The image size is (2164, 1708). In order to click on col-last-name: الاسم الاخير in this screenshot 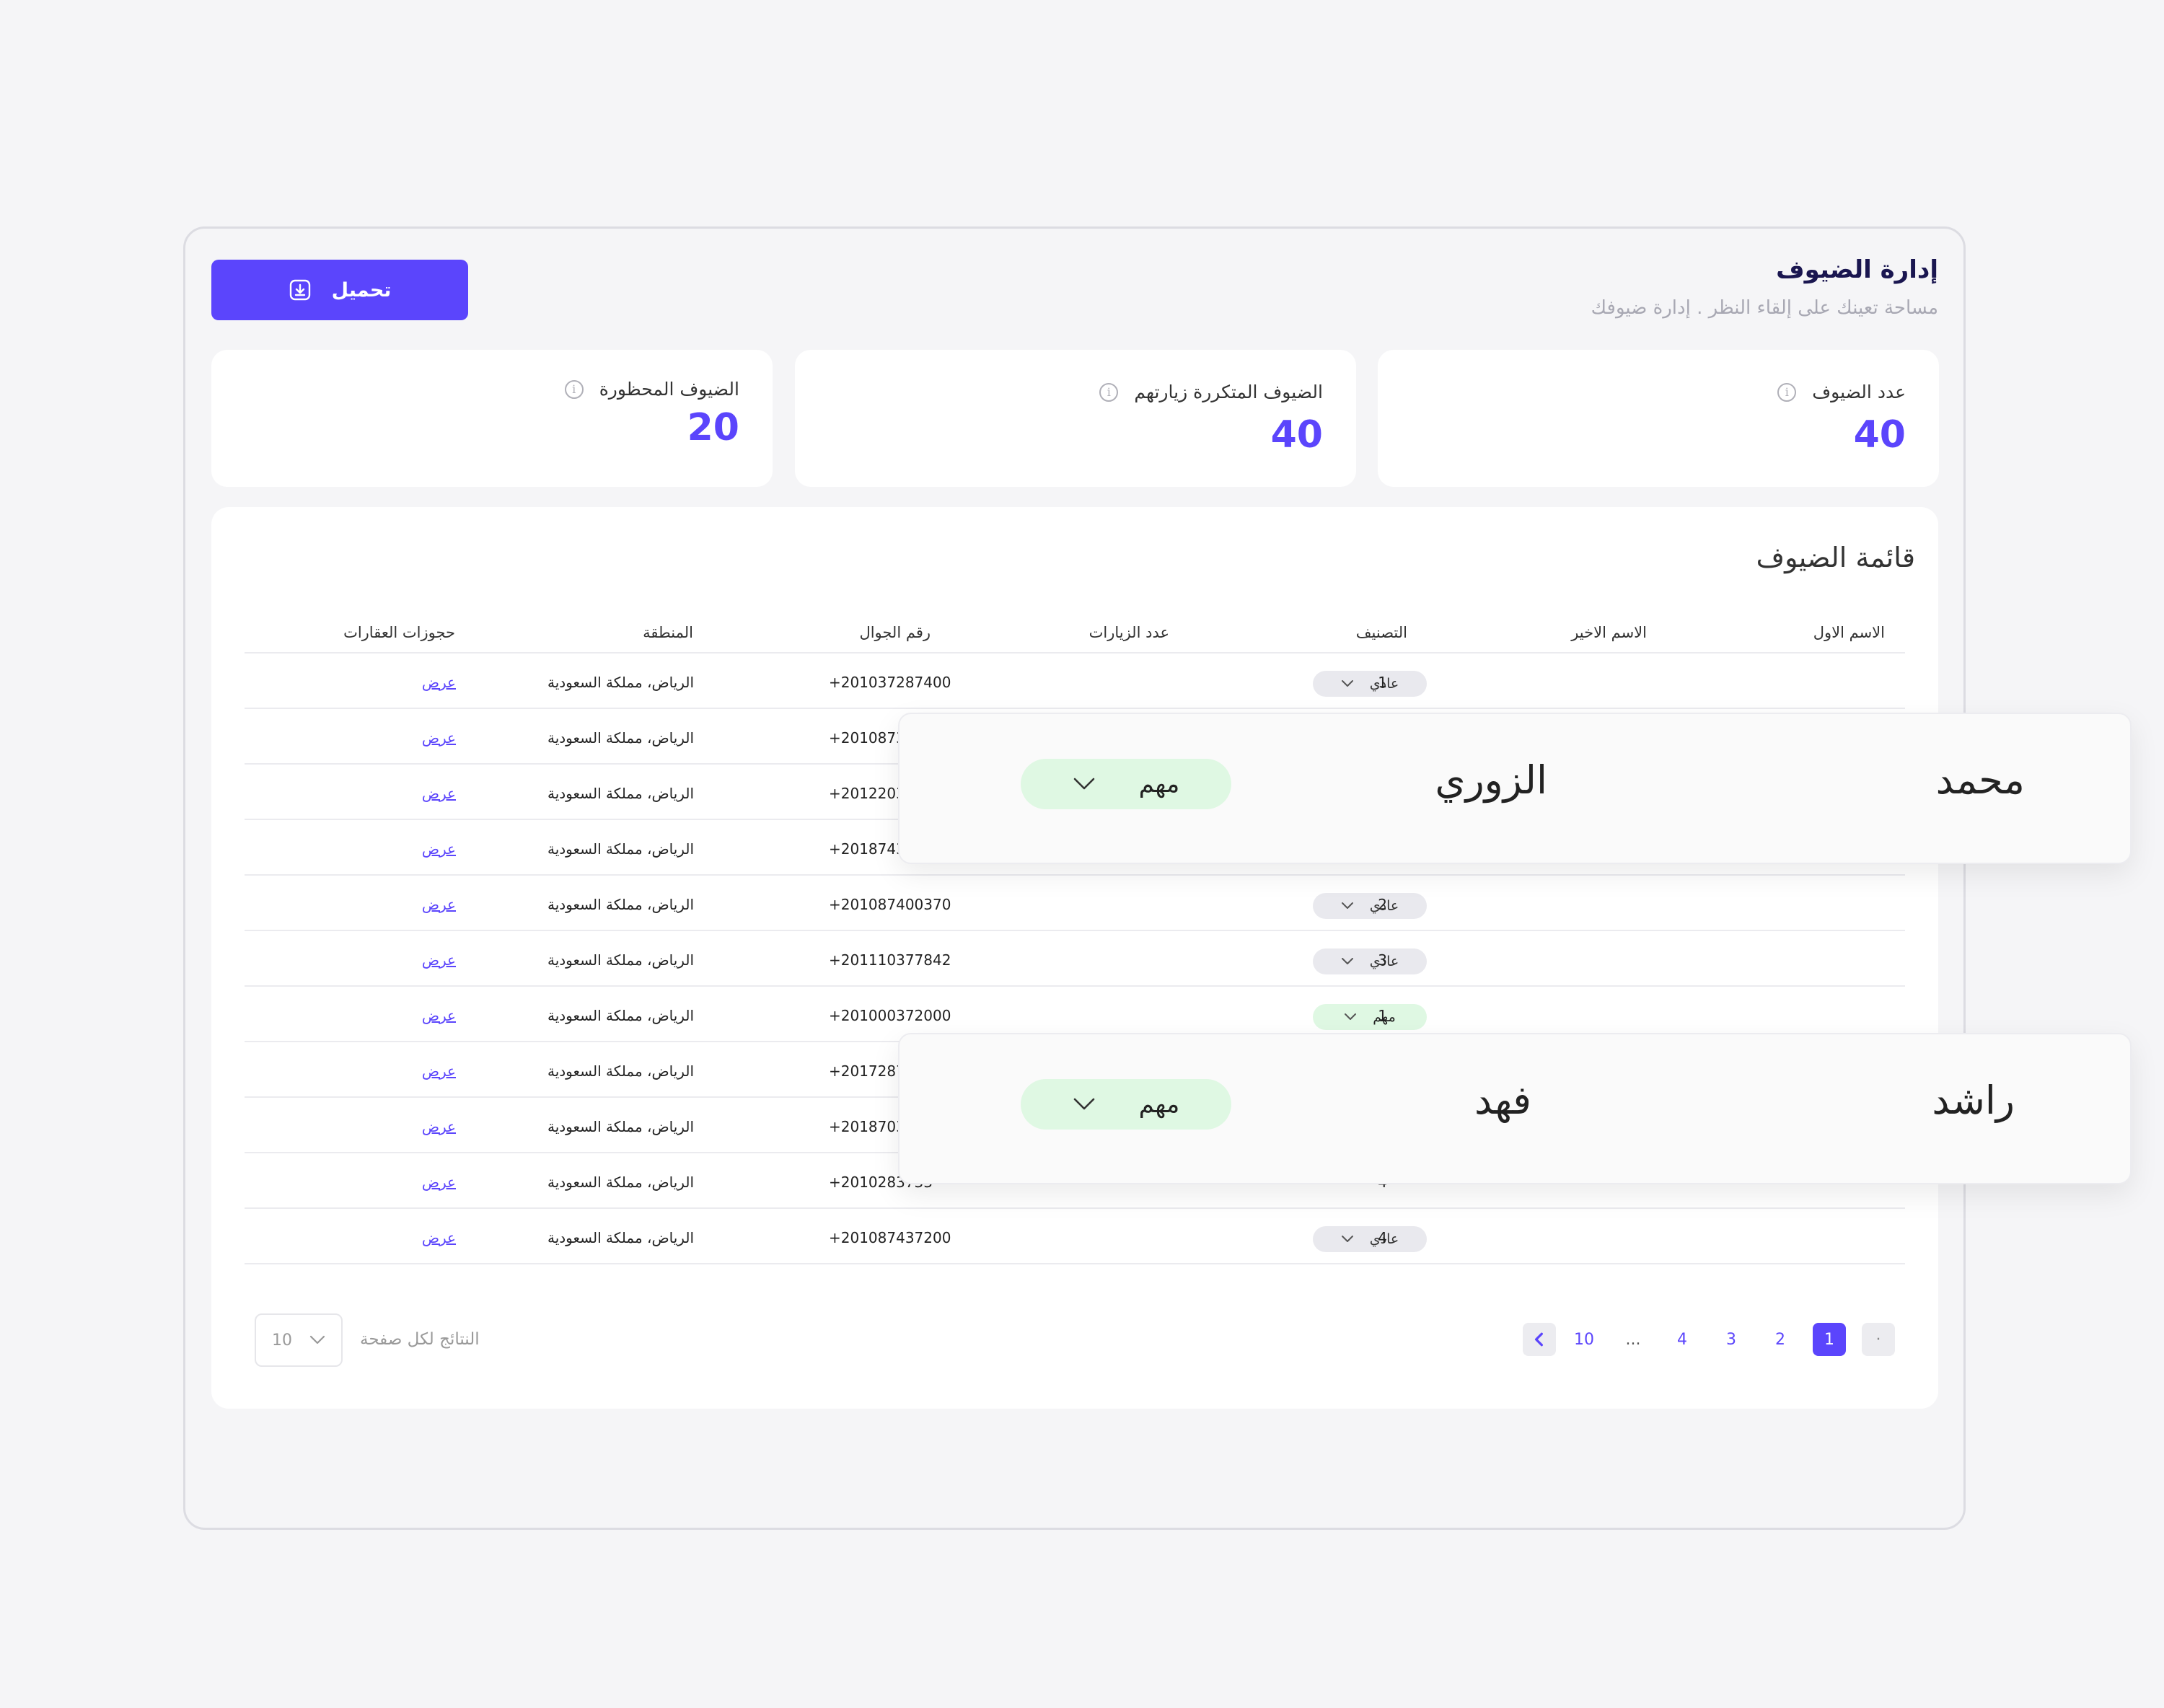, I will do `click(1609, 632)`.